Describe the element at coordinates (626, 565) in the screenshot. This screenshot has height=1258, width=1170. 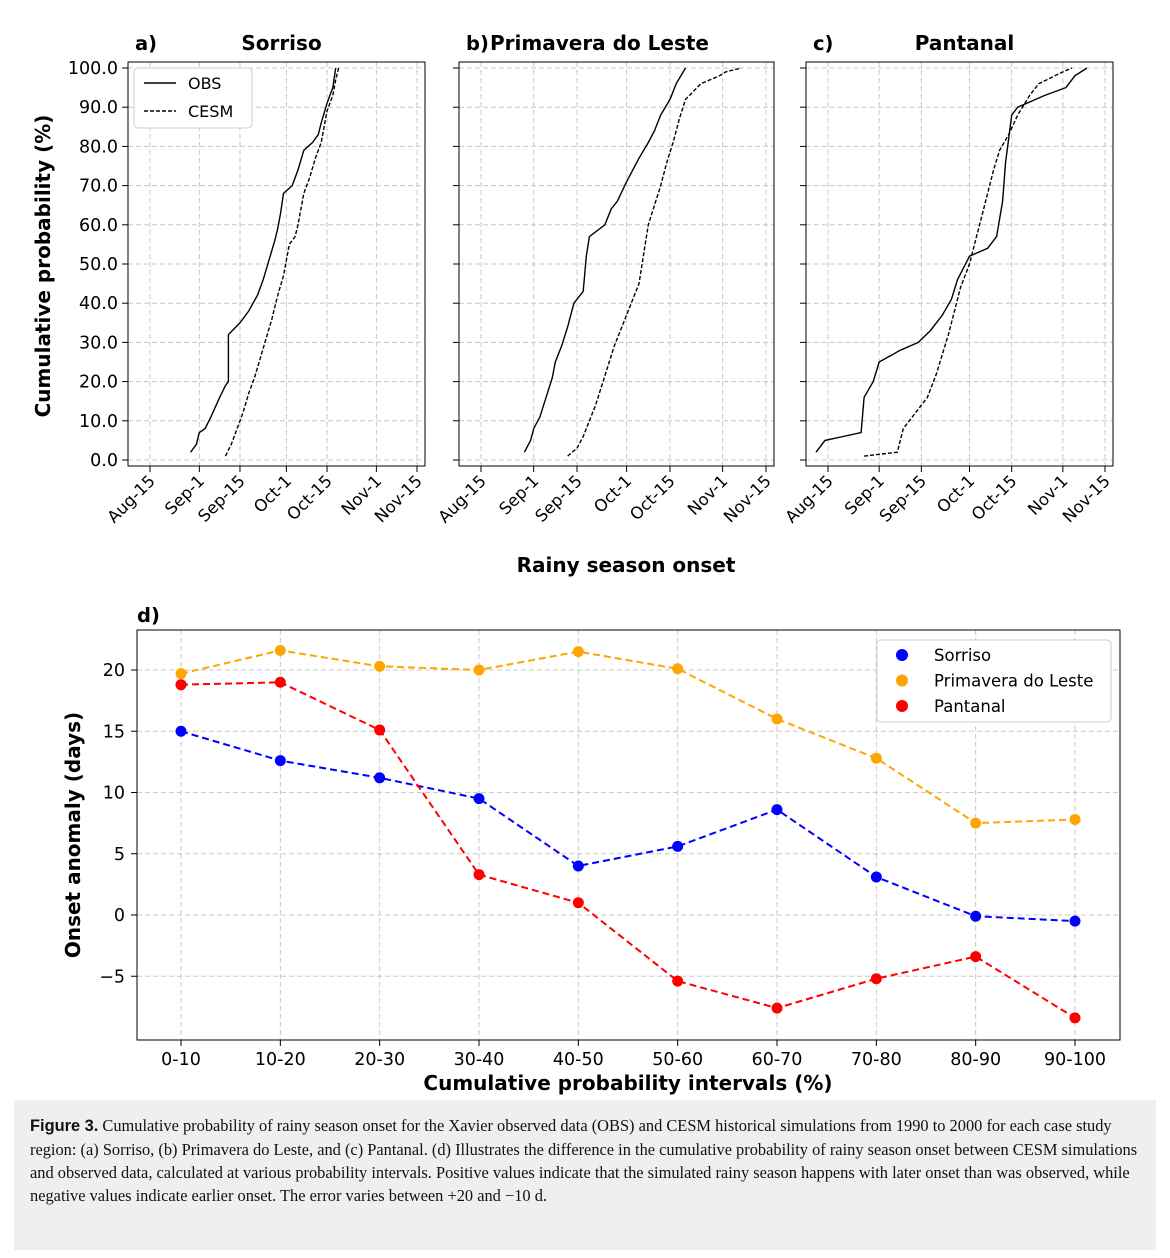
I see `top-x-axis-label: Rainy season onset` at that location.